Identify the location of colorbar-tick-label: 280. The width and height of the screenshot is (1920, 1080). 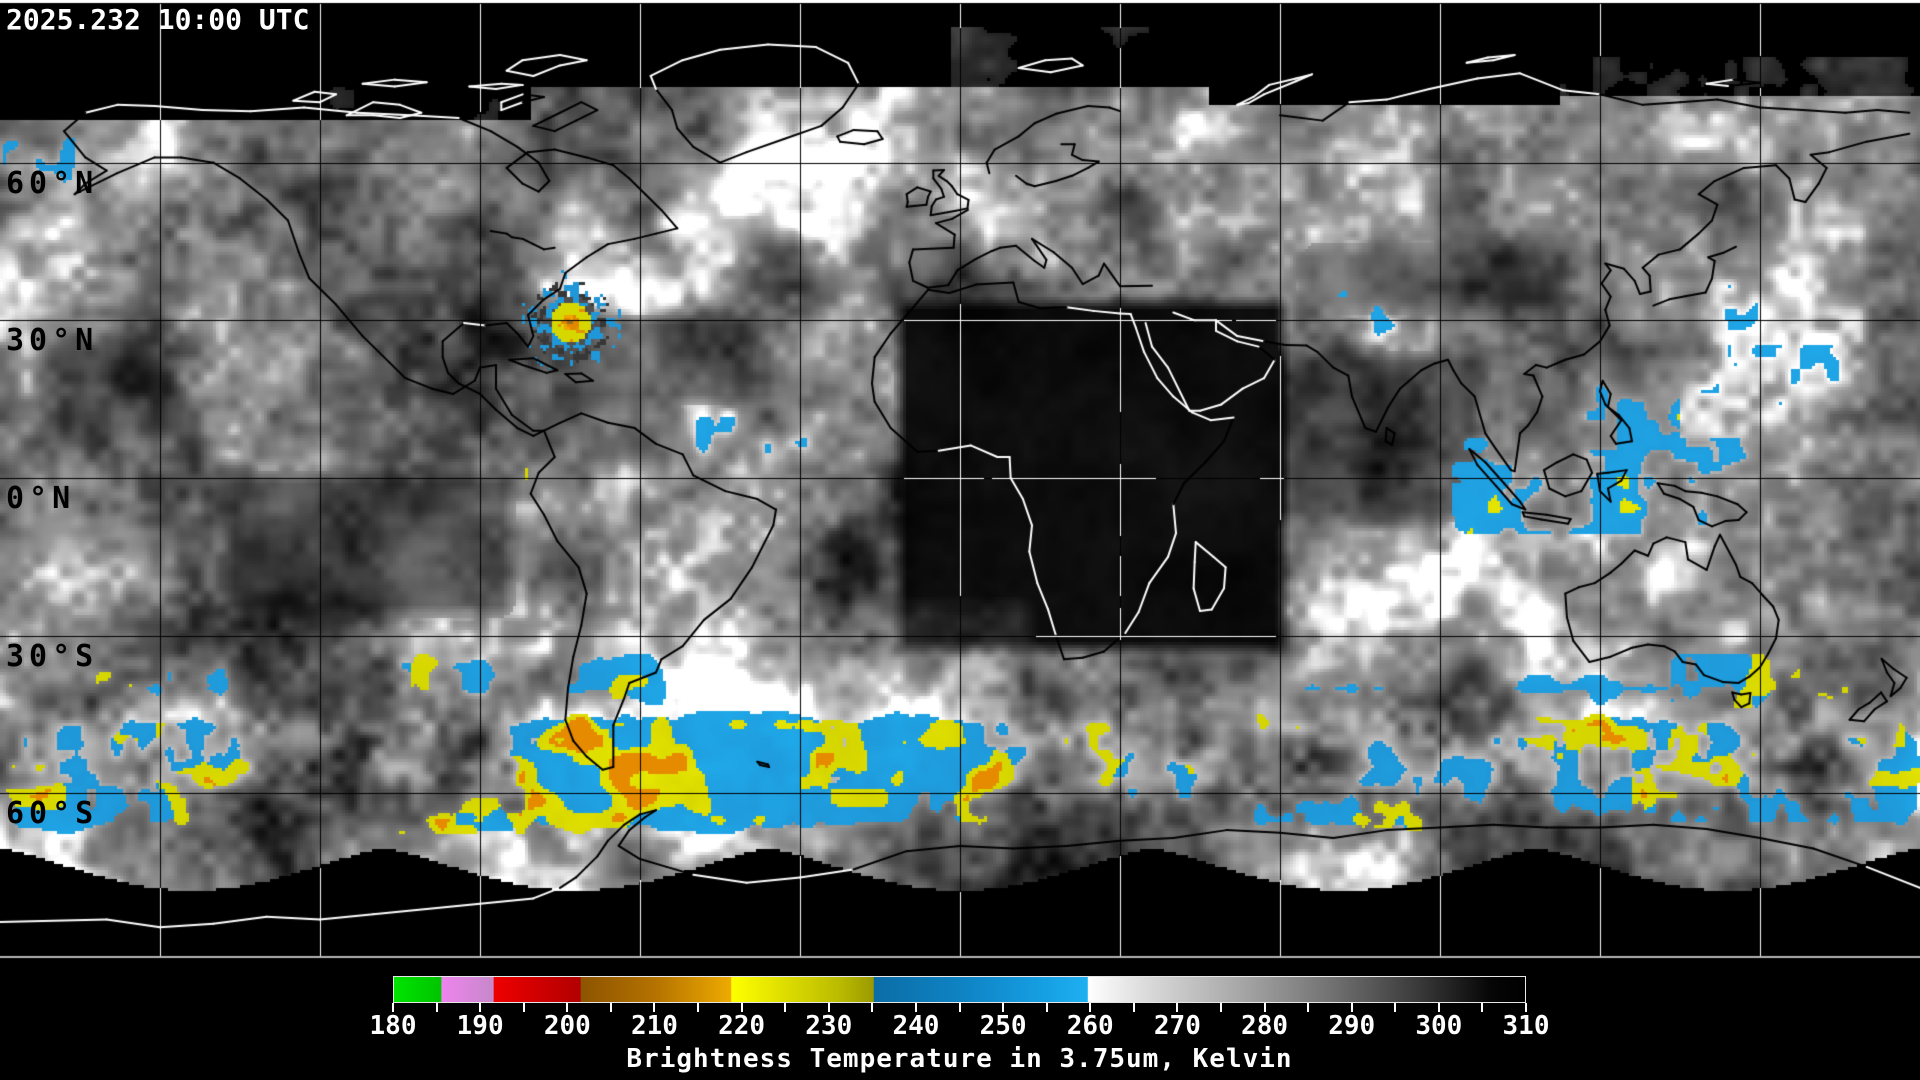
(1265, 1026).